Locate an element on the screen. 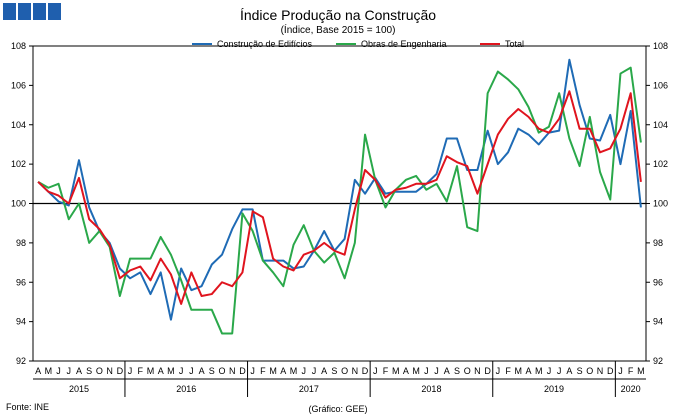 The height and width of the screenshot is (418, 680). y-tick-label-right: 98 is located at coordinates (658, 243).